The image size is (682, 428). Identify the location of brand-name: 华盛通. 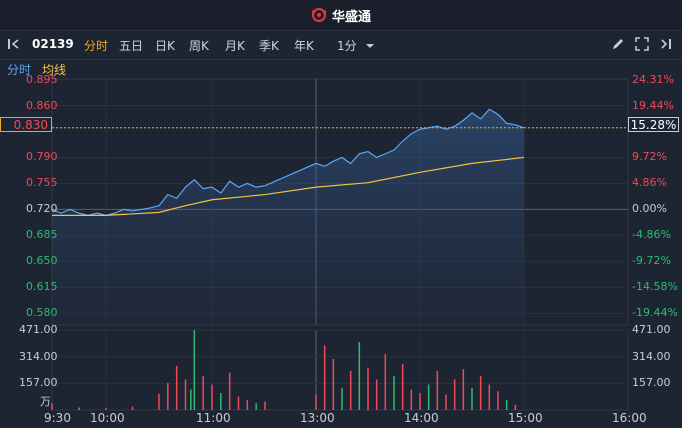
(352, 17).